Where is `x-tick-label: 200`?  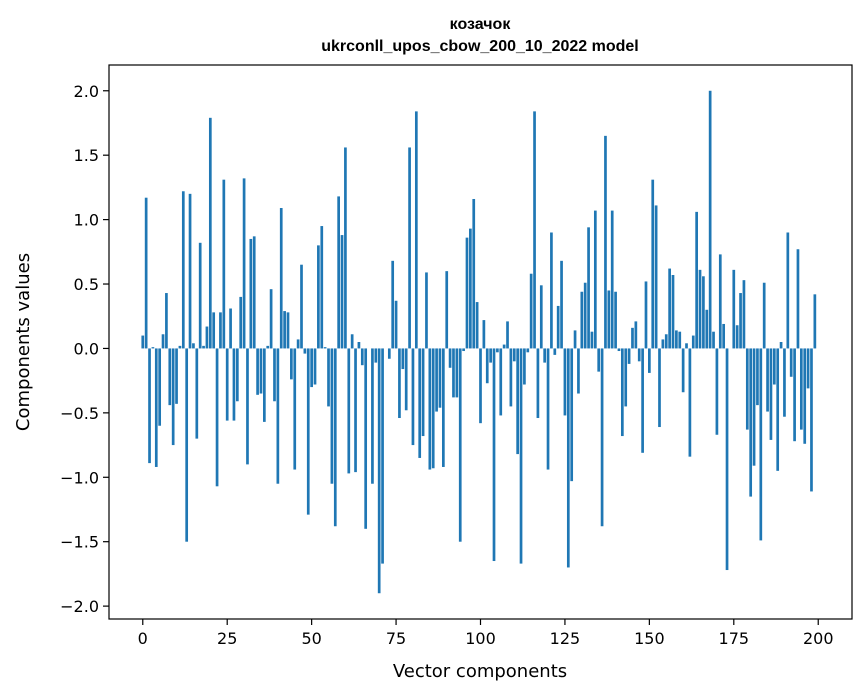
x-tick-label: 200 is located at coordinates (818, 638).